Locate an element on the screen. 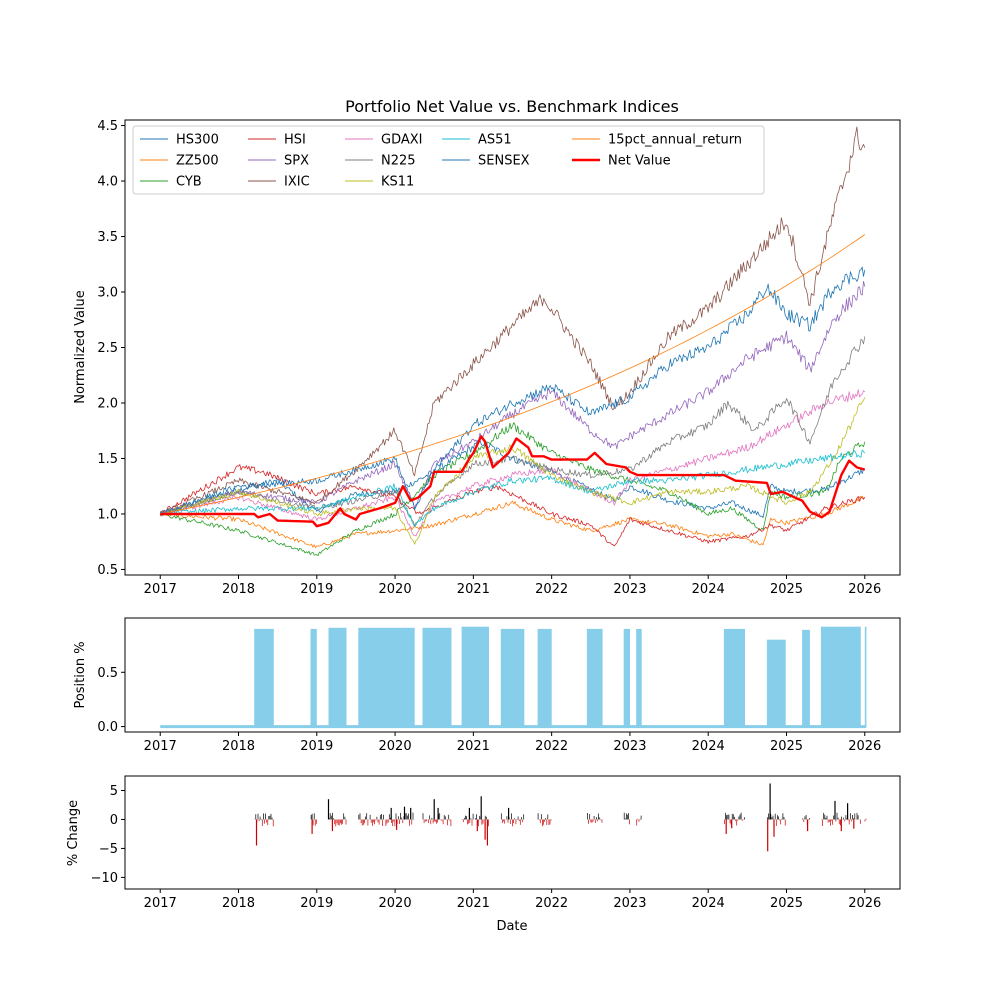 Image resolution: width=1000 pixels, height=1000 pixels. change-plot-frame is located at coordinates (512, 832).